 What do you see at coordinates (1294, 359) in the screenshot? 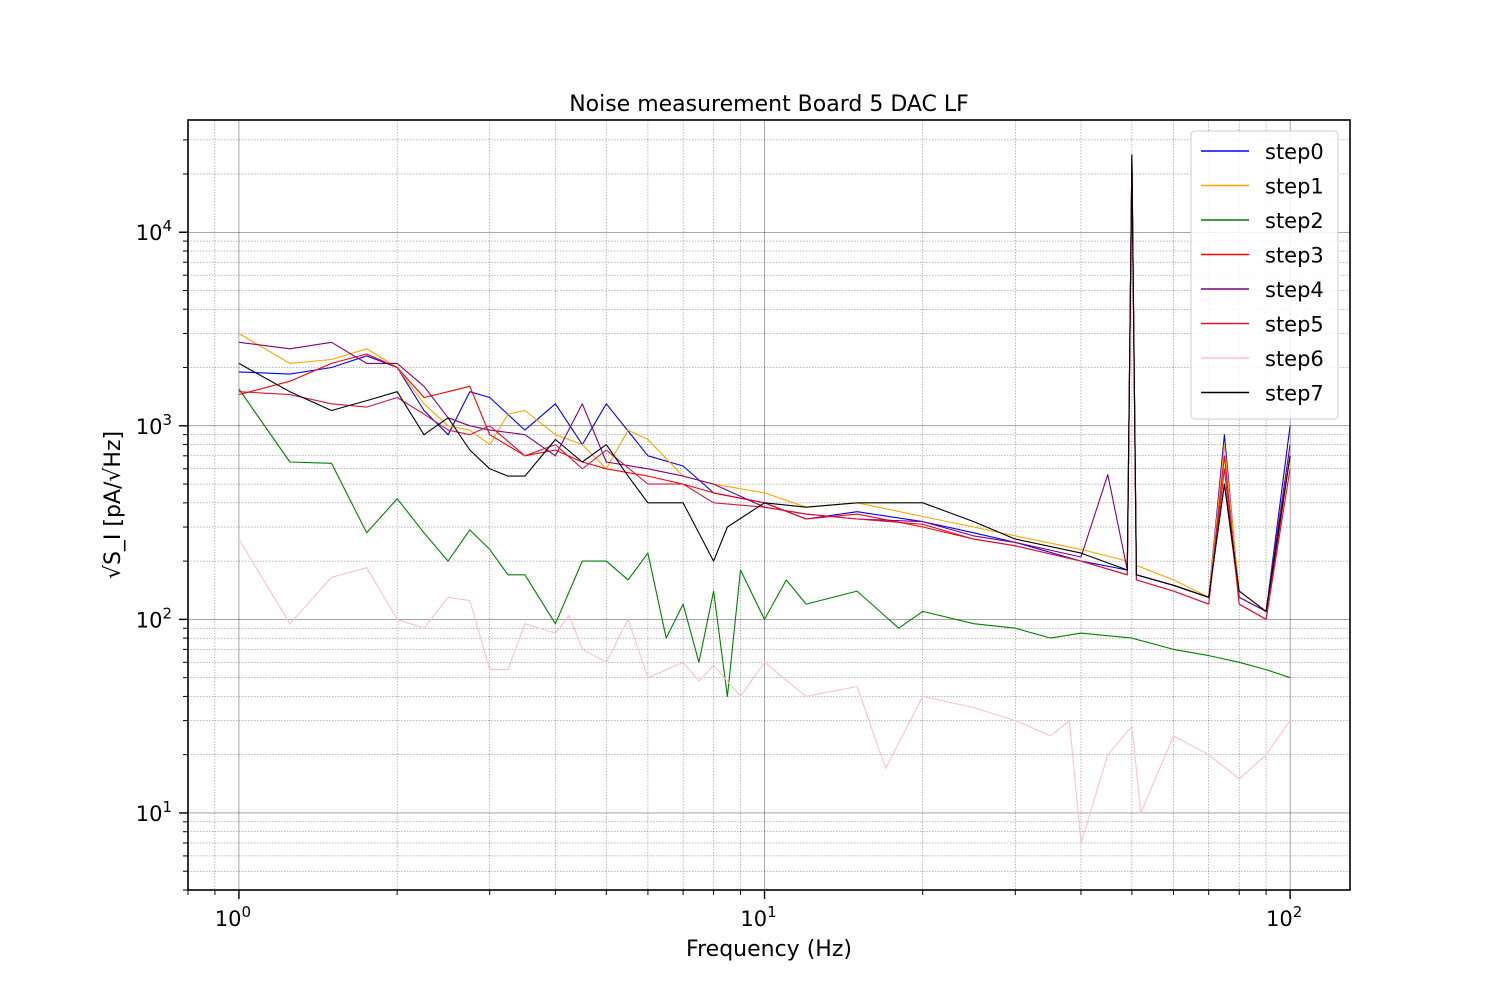
I see `legend-label-step6: step6` at bounding box center [1294, 359].